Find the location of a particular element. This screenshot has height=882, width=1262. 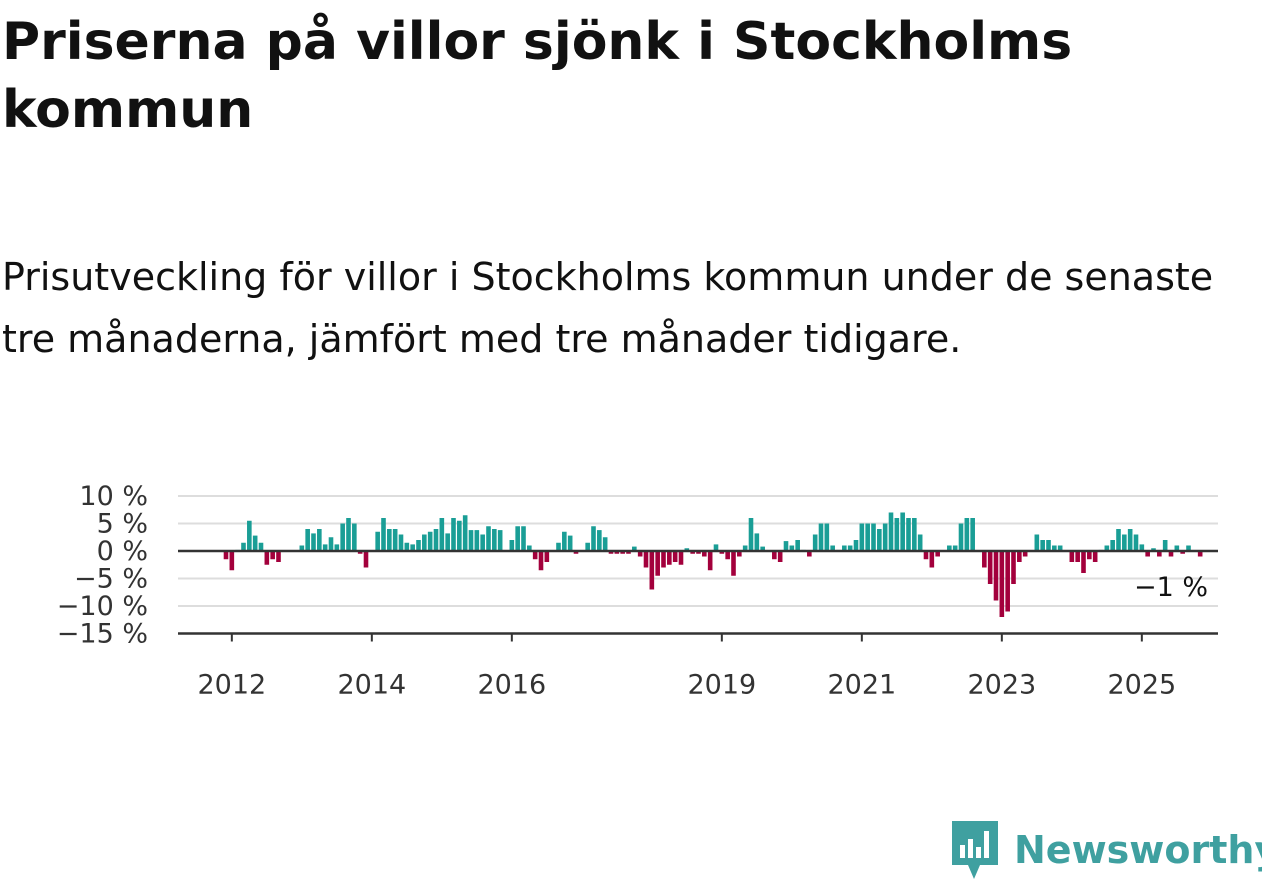

brand-logo: Newsworthy is located at coordinates (1106, 850).